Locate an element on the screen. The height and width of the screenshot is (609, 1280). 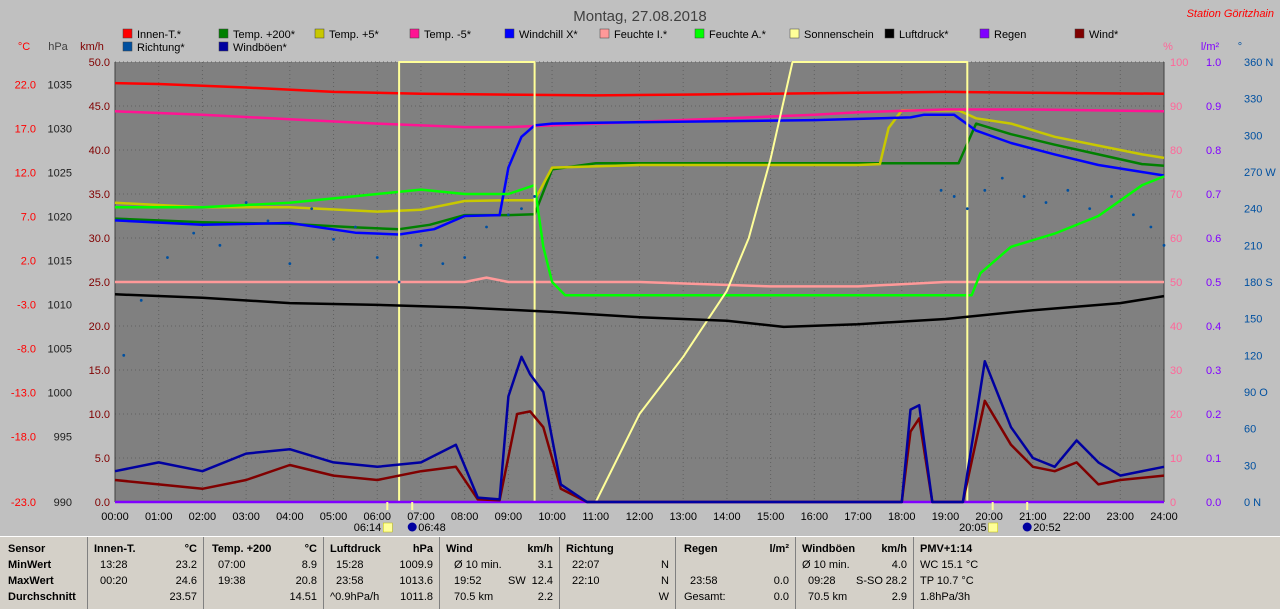
temp200-header: Temp. +200 is located at coordinates (242, 549).